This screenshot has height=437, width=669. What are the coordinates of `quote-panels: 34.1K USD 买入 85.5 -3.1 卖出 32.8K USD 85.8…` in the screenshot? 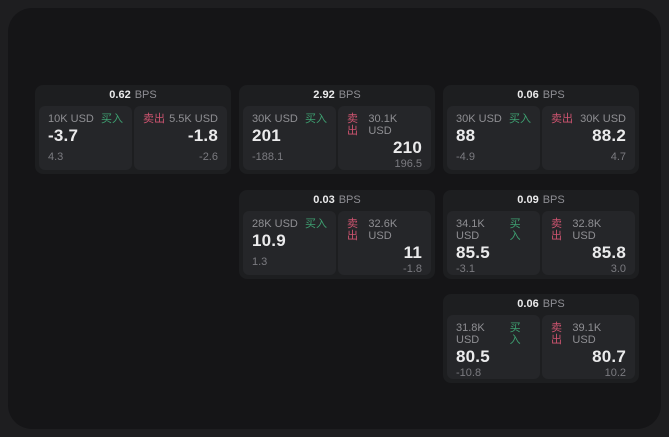 It's located at (541, 243).